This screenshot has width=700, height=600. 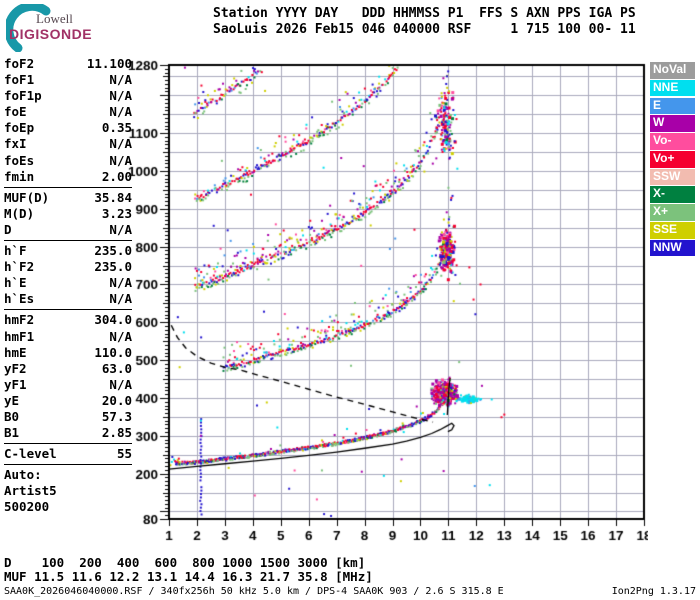 What do you see at coordinates (68, 320) in the screenshot?
I see `param-row: hmF2 304.0` at bounding box center [68, 320].